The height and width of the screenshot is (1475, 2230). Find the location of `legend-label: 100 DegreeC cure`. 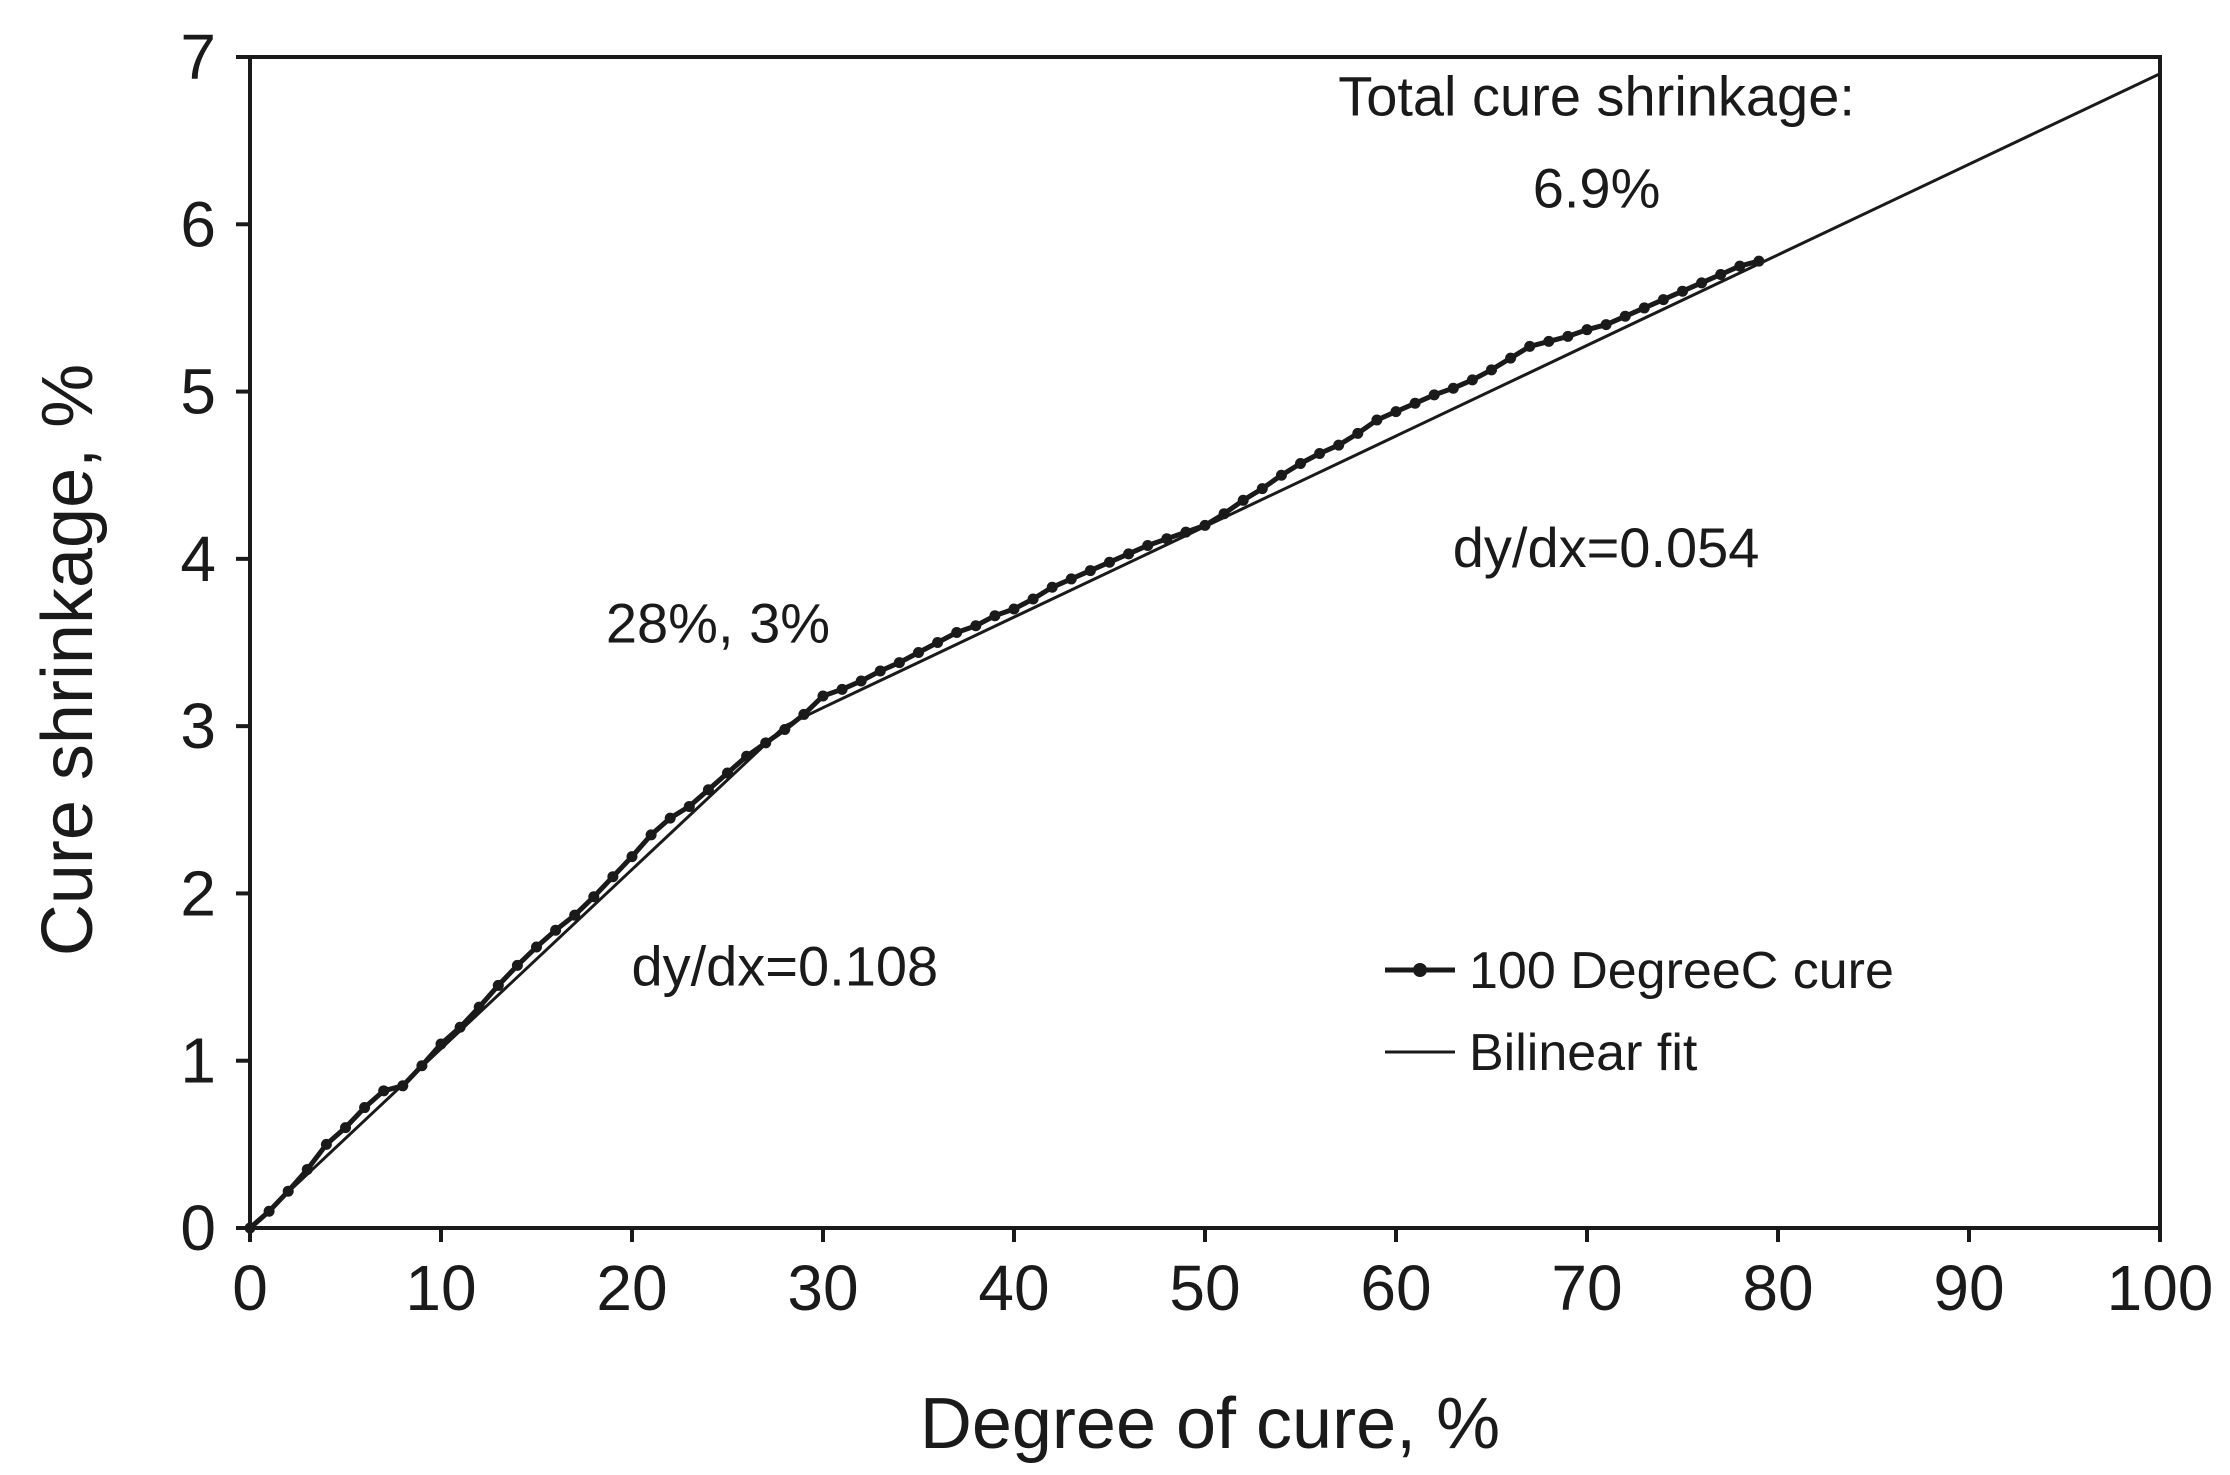

legend-label: 100 DegreeC cure is located at coordinates (1681, 971).